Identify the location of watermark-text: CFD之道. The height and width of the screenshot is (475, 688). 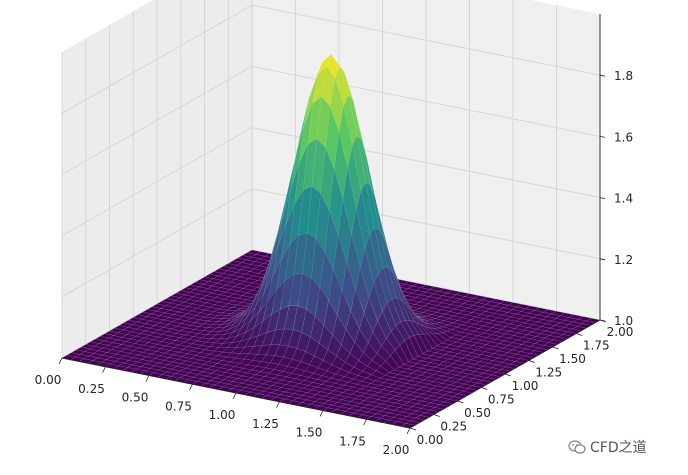
(618, 448).